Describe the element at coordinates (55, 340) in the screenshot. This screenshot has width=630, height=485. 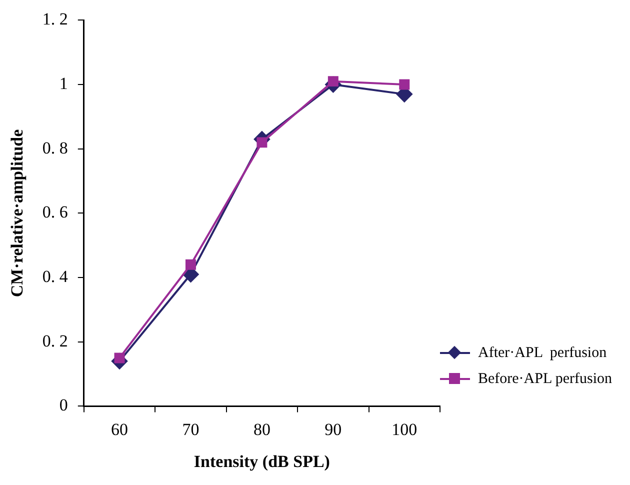
I see `y-tick-label: 0. 2` at that location.